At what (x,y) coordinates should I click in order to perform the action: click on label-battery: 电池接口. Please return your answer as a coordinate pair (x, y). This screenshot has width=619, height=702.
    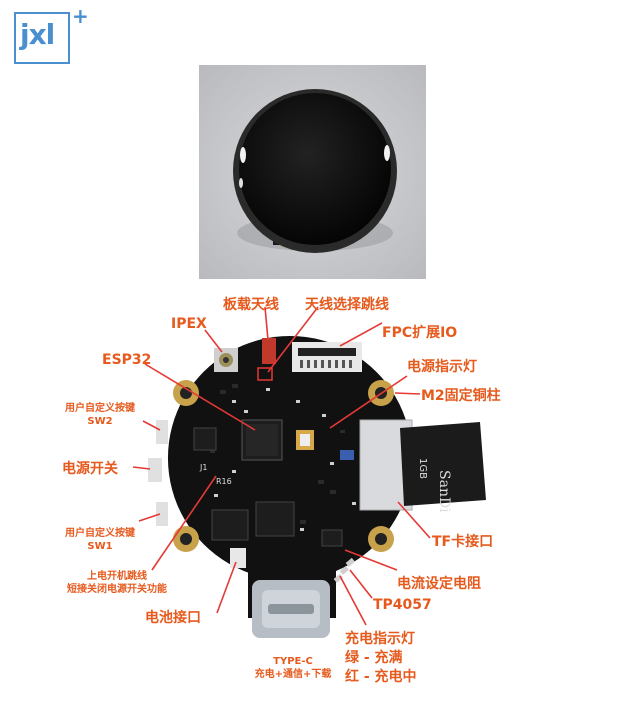
    Looking at the image, I should click on (173, 618).